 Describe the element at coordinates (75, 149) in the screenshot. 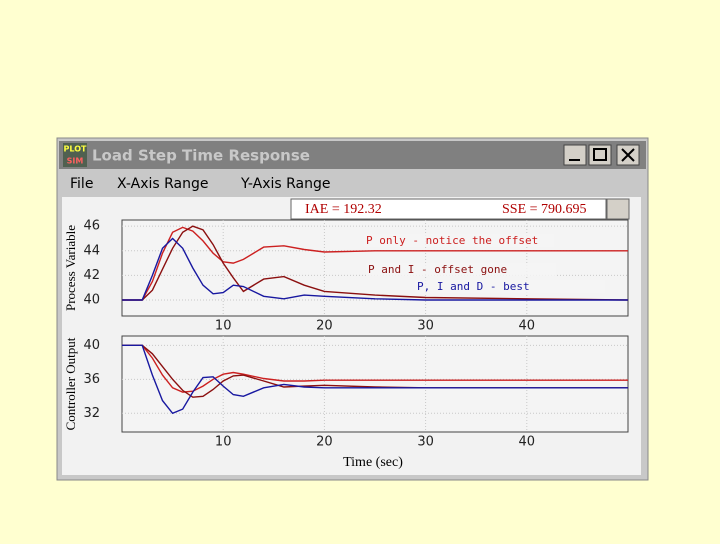

I see `icon-text: PLOT` at that location.